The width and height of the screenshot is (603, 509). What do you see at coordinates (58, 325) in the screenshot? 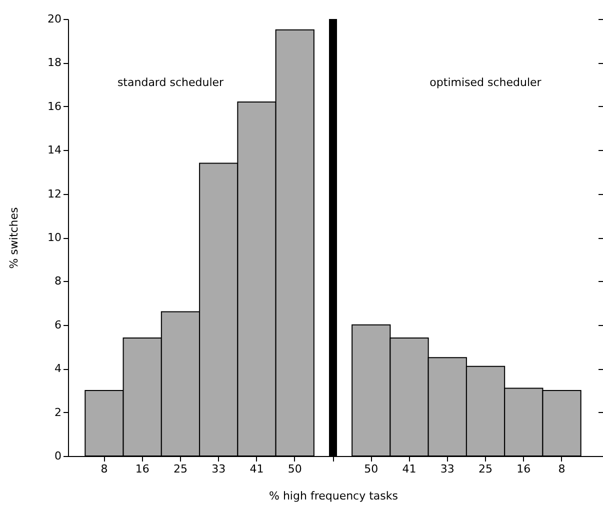
I see `y-tick-label: 6` at bounding box center [58, 325].